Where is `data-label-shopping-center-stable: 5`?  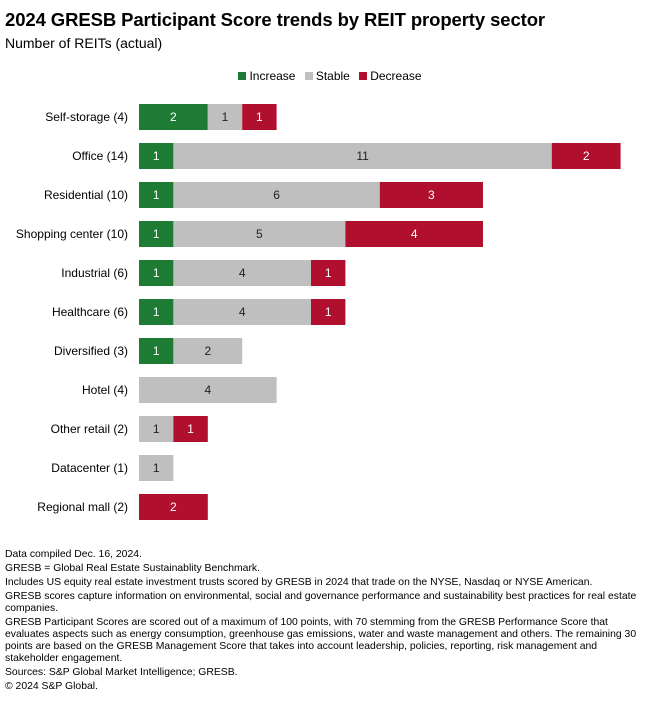
data-label-shopping-center-stable: 5 is located at coordinates (259, 234).